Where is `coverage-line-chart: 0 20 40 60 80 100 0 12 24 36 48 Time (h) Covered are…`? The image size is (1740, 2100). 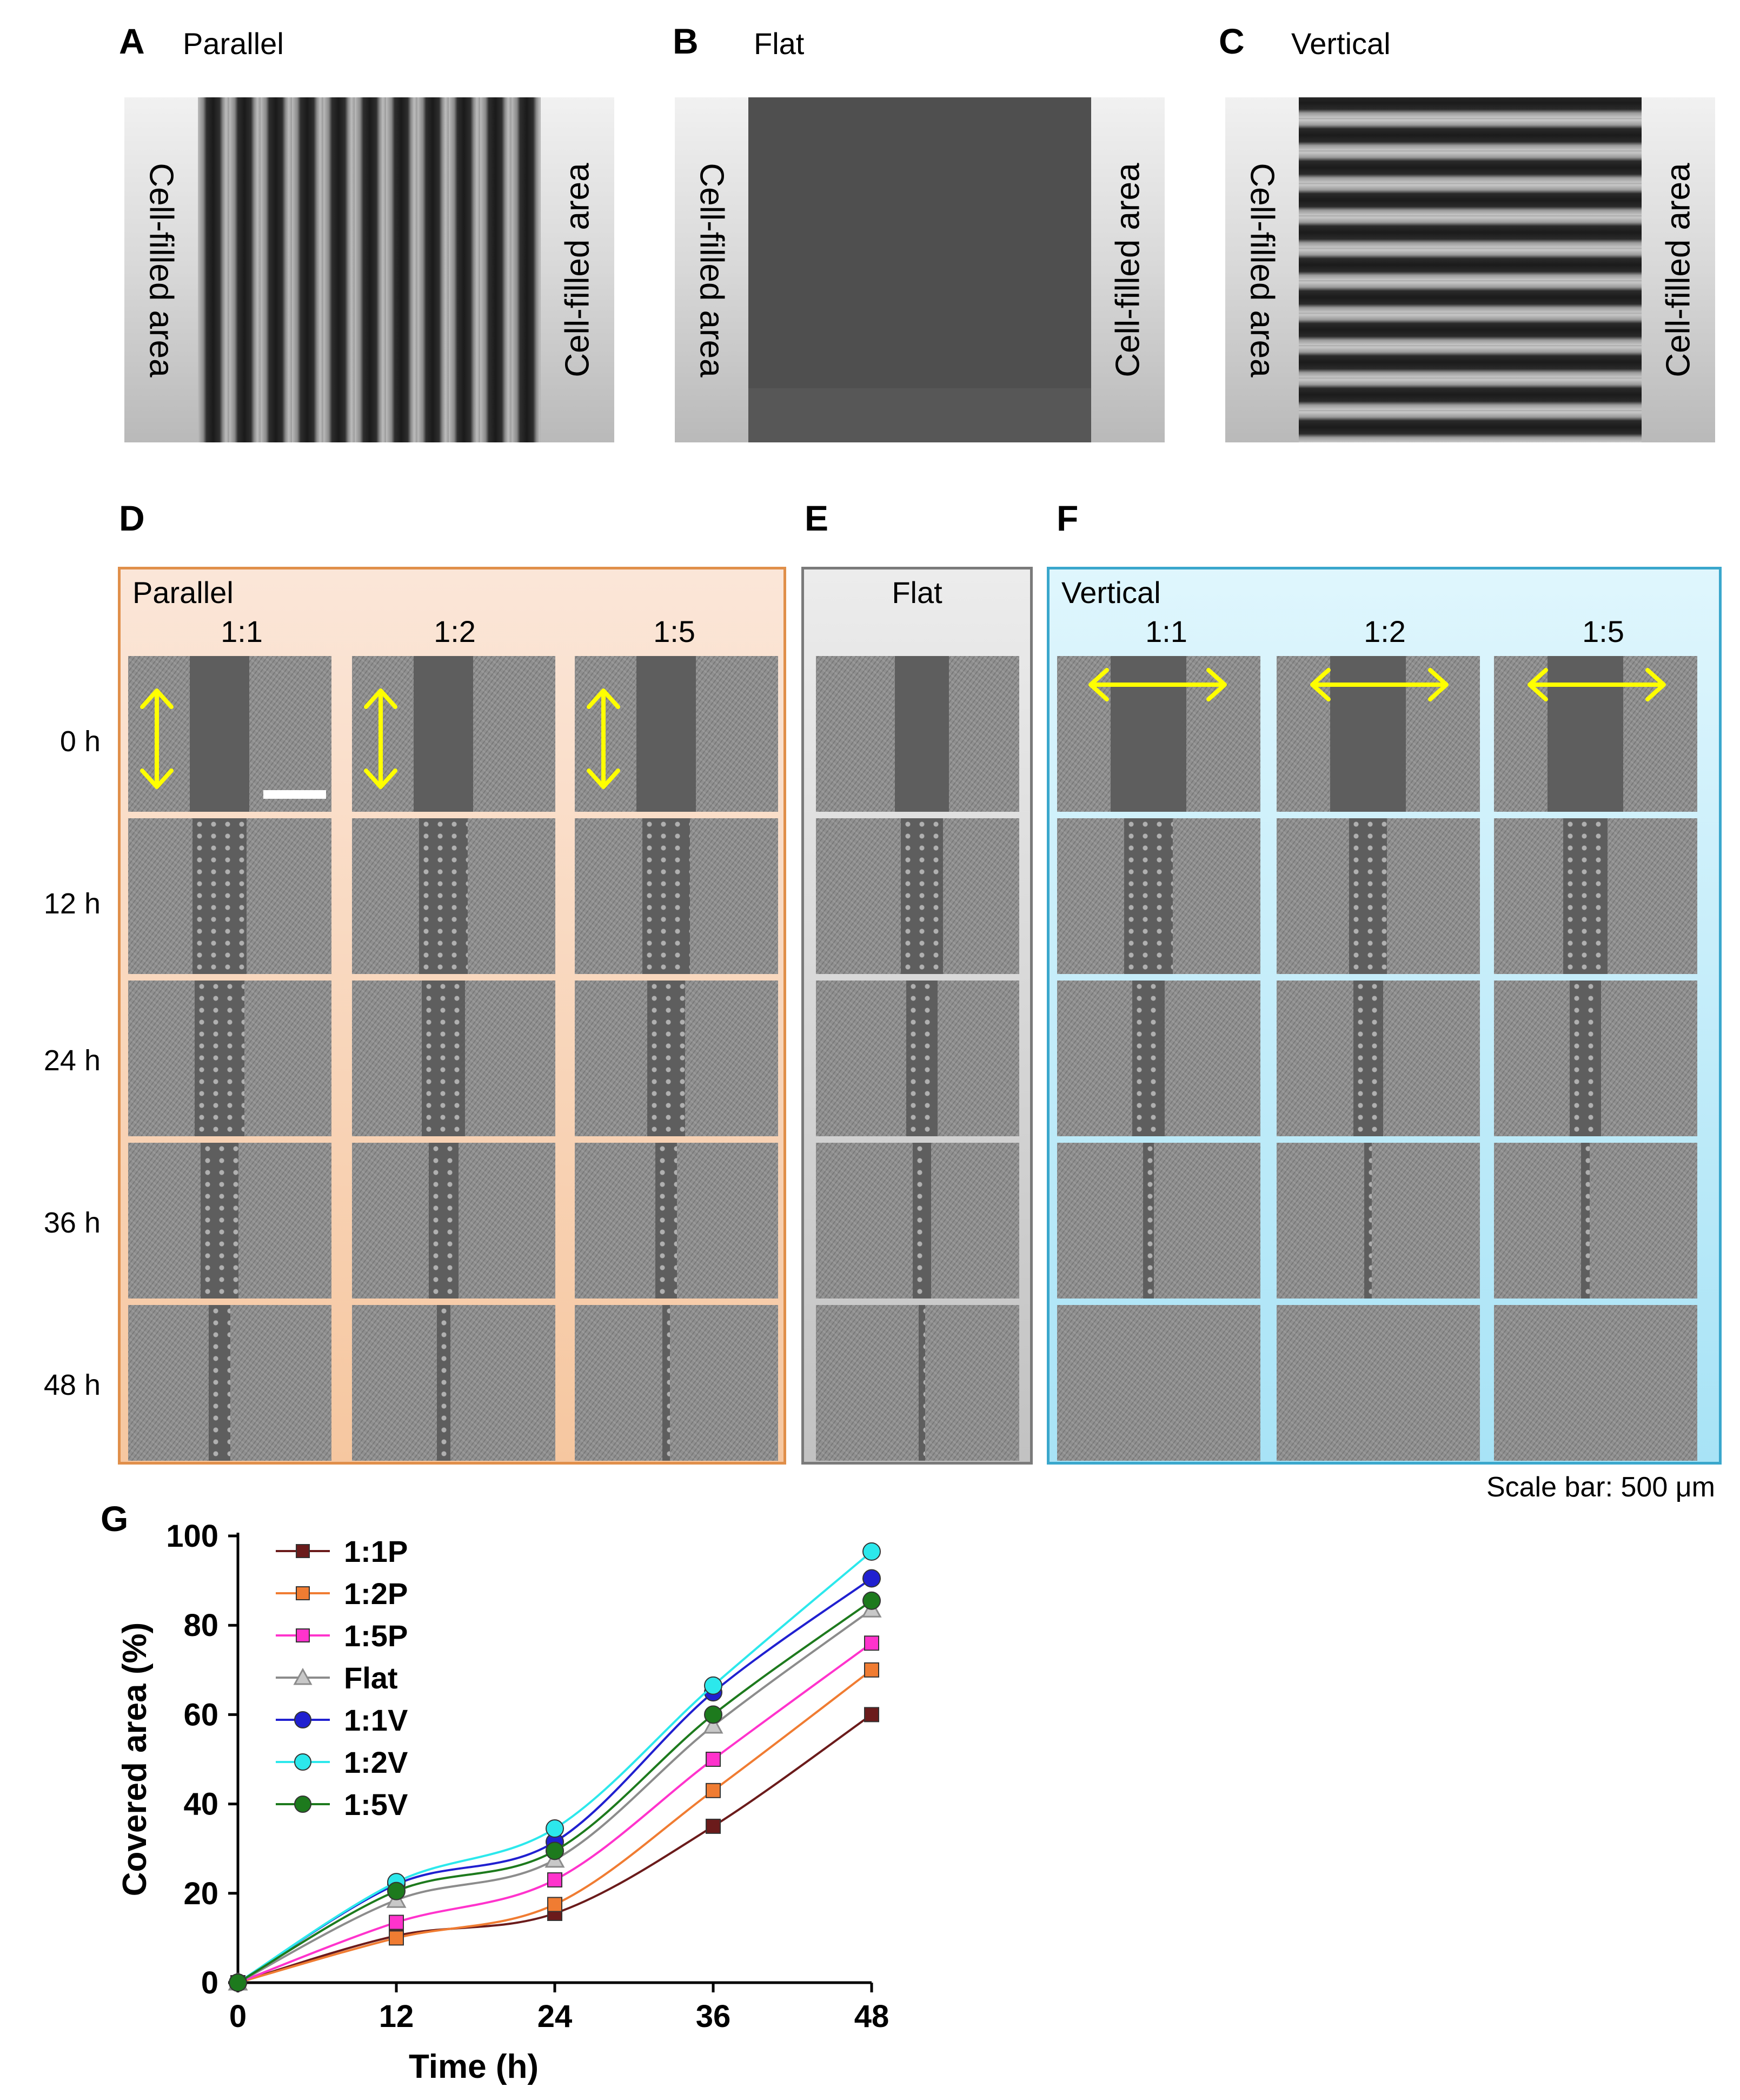 coverage-line-chart: 0 20 40 60 80 100 0 12 24 36 48 Time (h) Covered are… is located at coordinates (503, 1802).